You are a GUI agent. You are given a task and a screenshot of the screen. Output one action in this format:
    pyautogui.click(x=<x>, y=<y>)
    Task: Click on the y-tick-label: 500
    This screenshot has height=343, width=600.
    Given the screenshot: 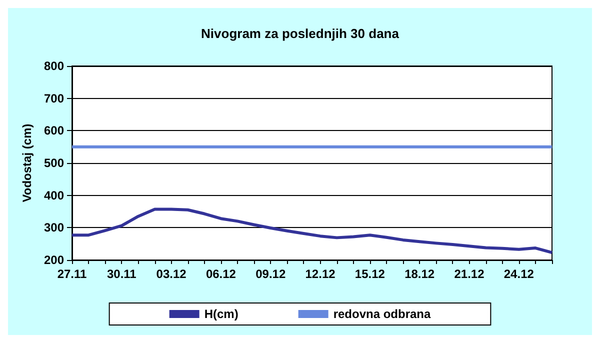 What is the action you would take?
    pyautogui.click(x=54, y=163)
    